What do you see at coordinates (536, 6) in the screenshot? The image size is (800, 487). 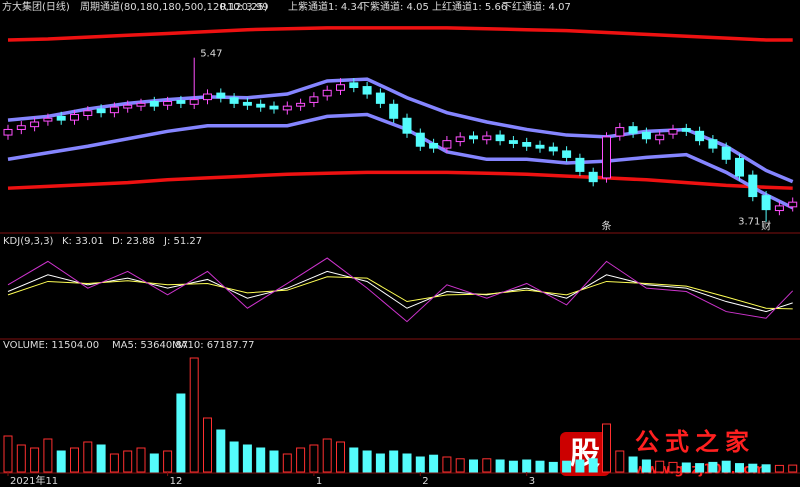 I see `legend-entry: 下红通道: 4.07` at bounding box center [536, 6].